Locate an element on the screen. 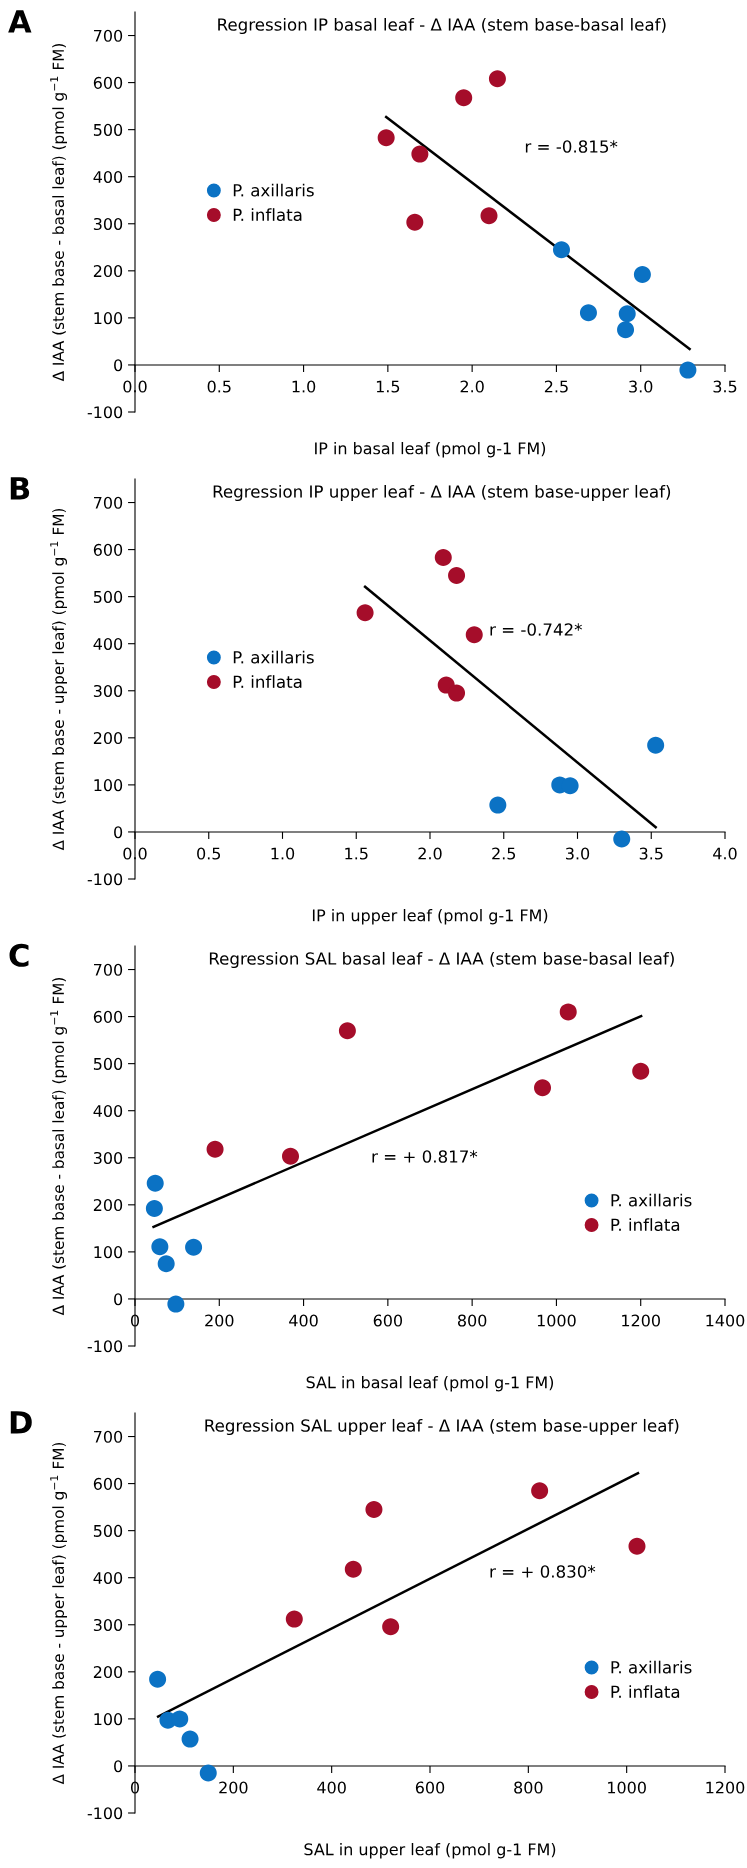  chart-title: Regression IP upper leaf - Δ IAA (stem base-upper leaf) is located at coordinates (442, 493).